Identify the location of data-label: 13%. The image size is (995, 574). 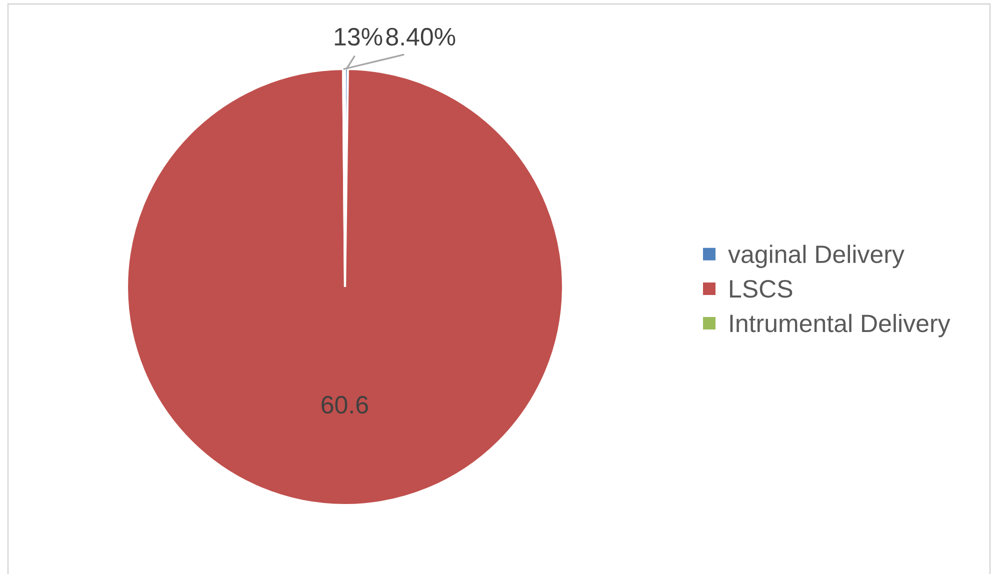
(358, 37).